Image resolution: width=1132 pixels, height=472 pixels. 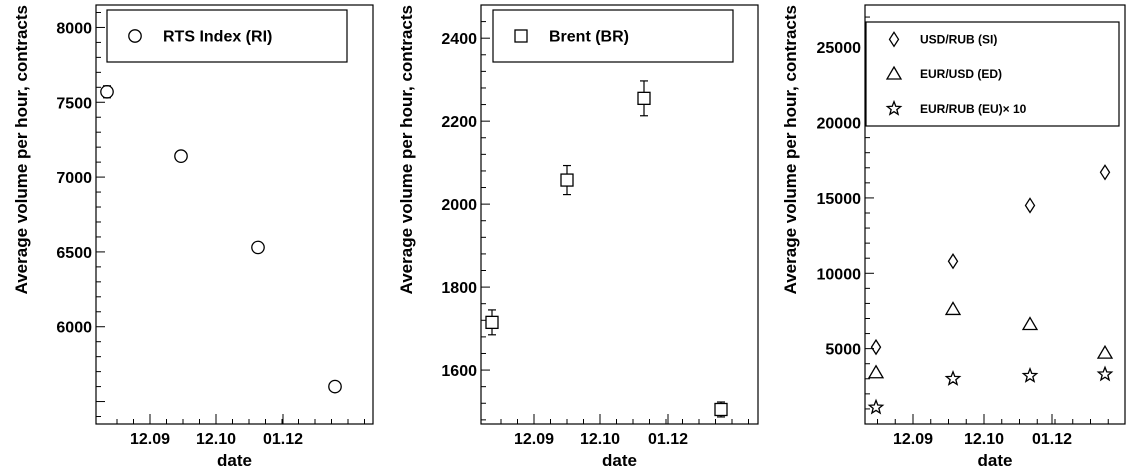 What do you see at coordinates (589, 37) in the screenshot?
I see `legend-label: Brent (BR)` at bounding box center [589, 37].